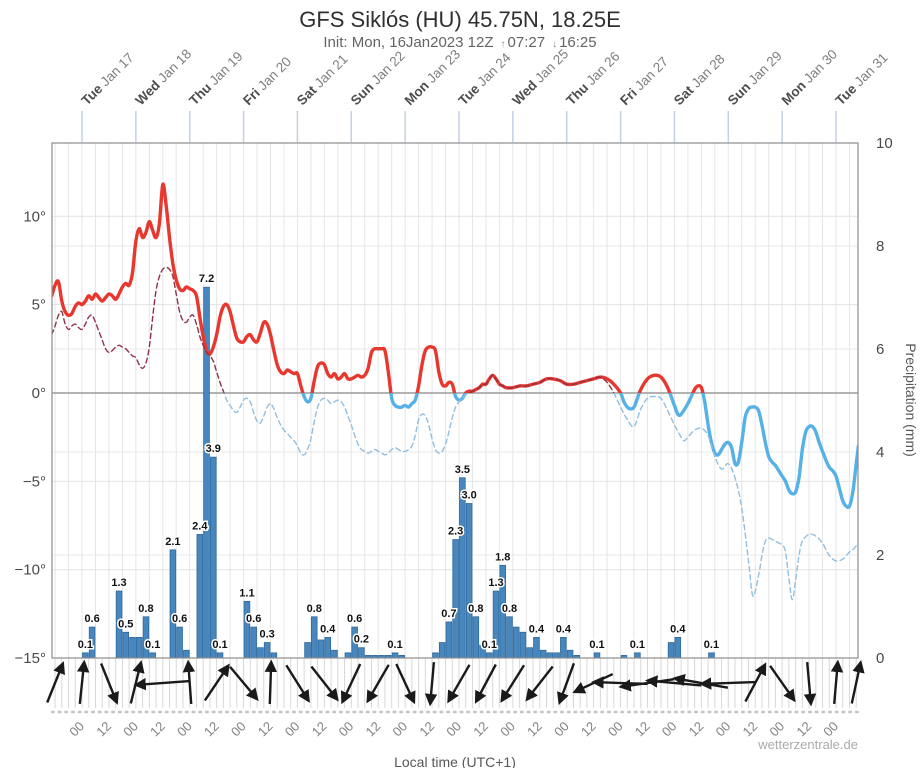 Image resolution: width=921 pixels, height=768 pixels. I want to click on svg-text: 2, so click(880, 555).